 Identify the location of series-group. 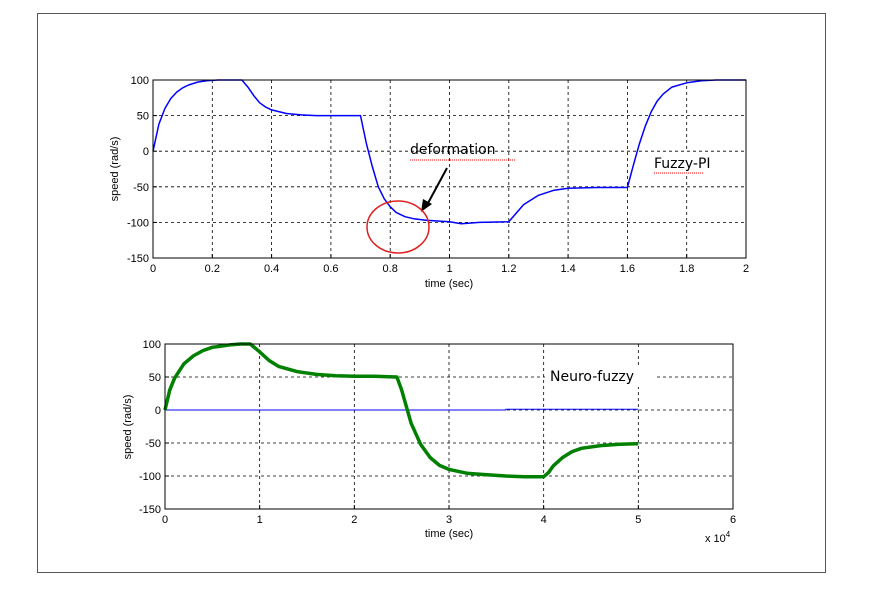
(401, 410).